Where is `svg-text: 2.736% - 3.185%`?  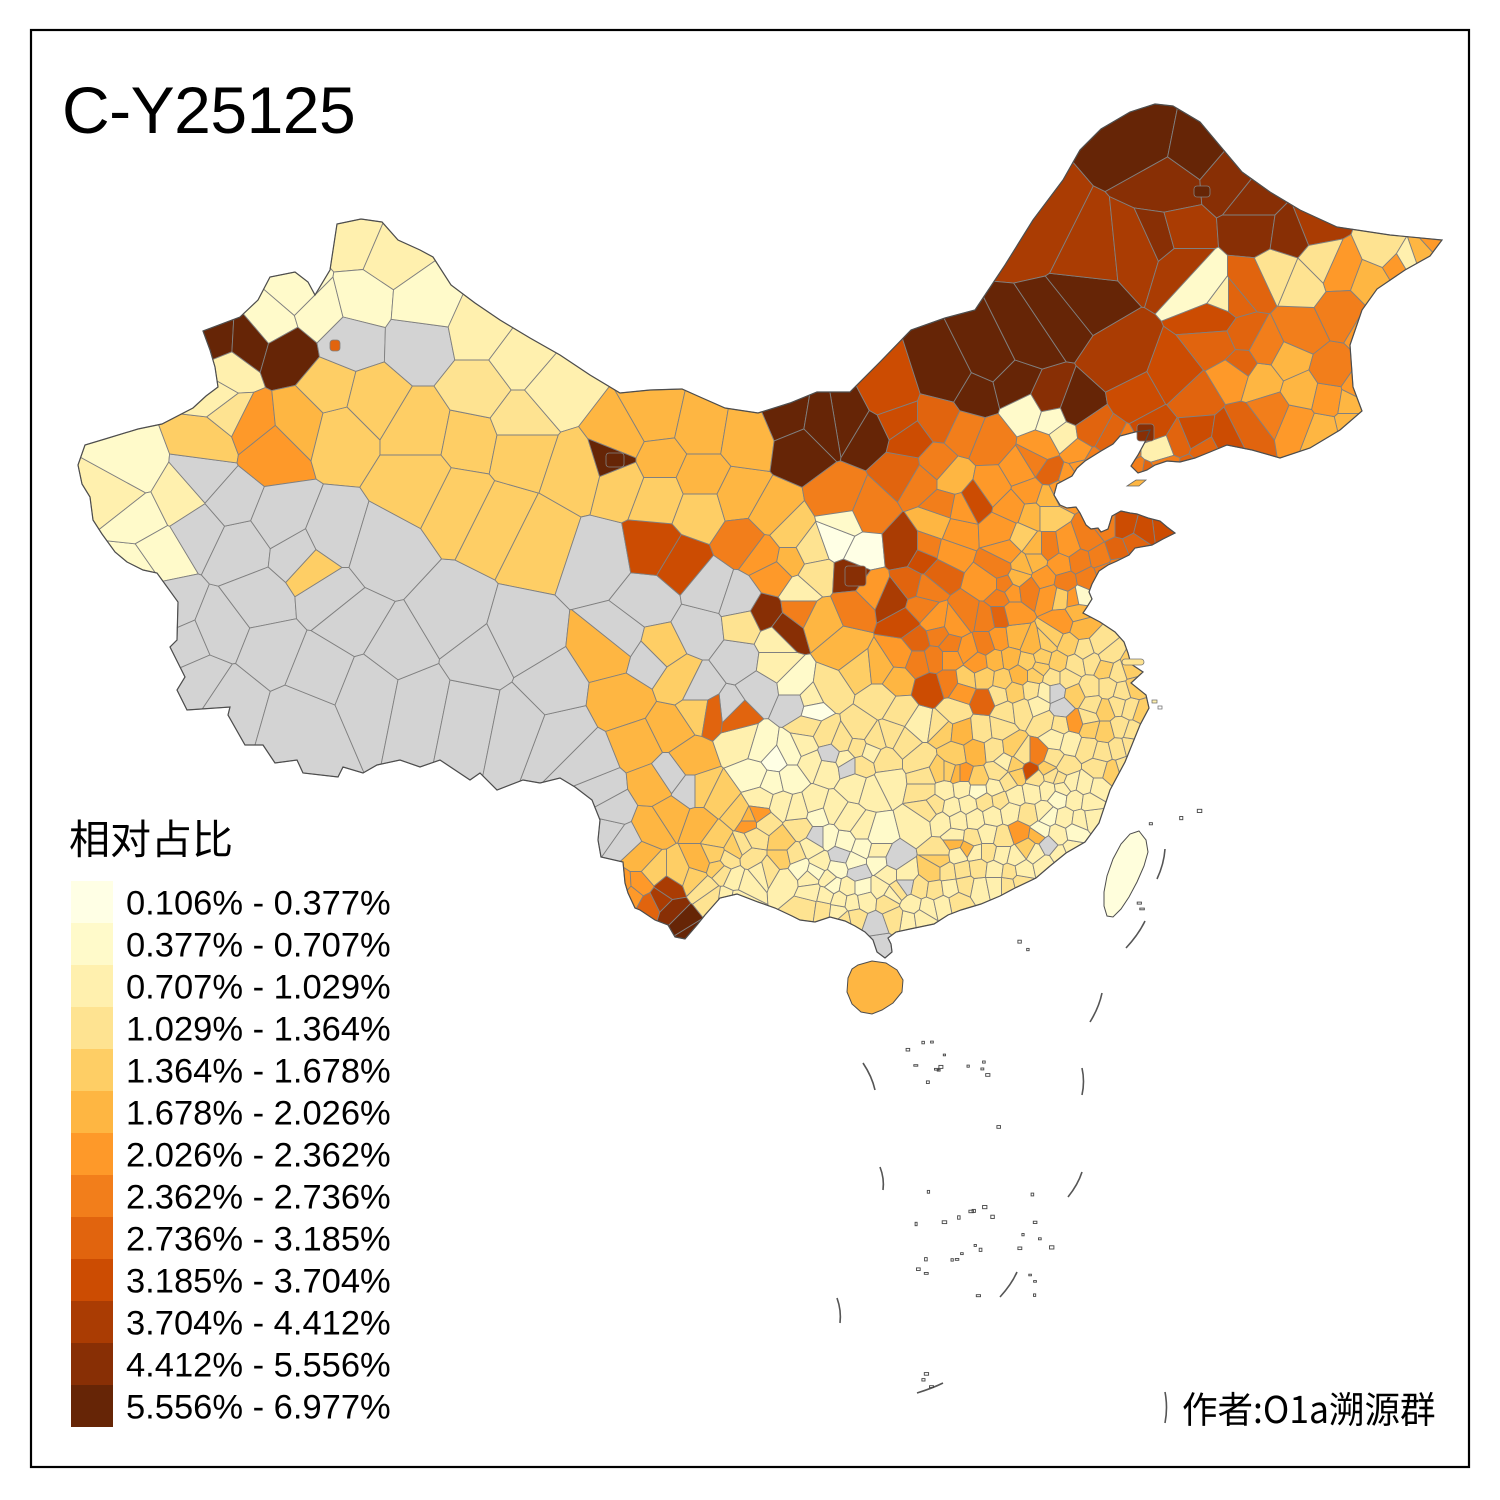 svg-text: 2.736% - 3.185% is located at coordinates (258, 1240).